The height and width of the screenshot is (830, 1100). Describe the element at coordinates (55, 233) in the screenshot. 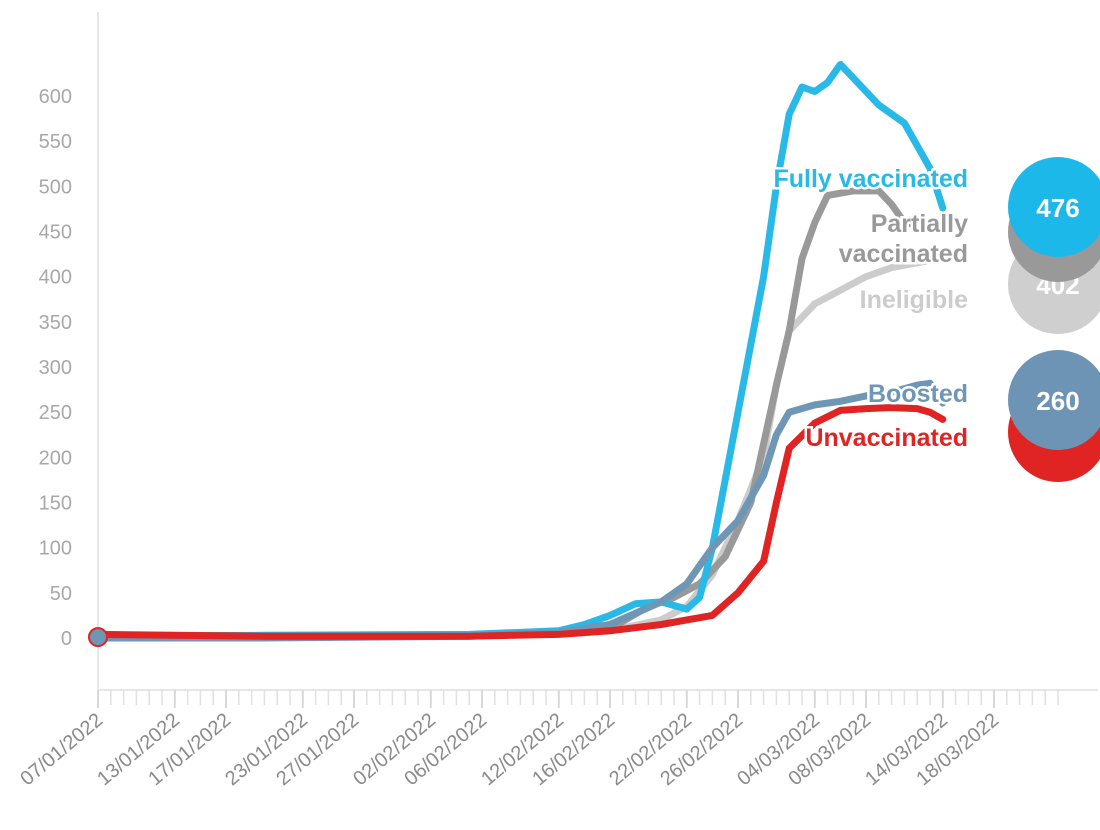

I see `y-tick-label: 450` at that location.